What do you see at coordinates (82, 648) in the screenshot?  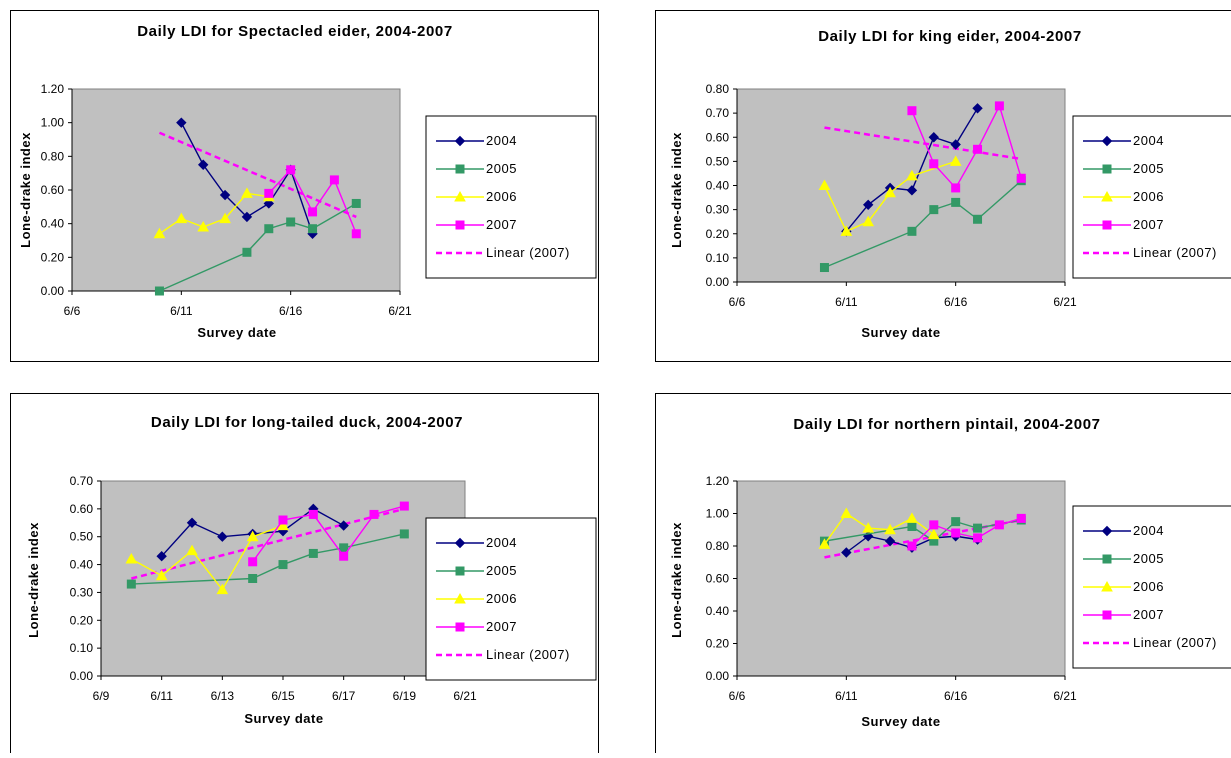 I see `y-tick-label: 0.10` at bounding box center [82, 648].